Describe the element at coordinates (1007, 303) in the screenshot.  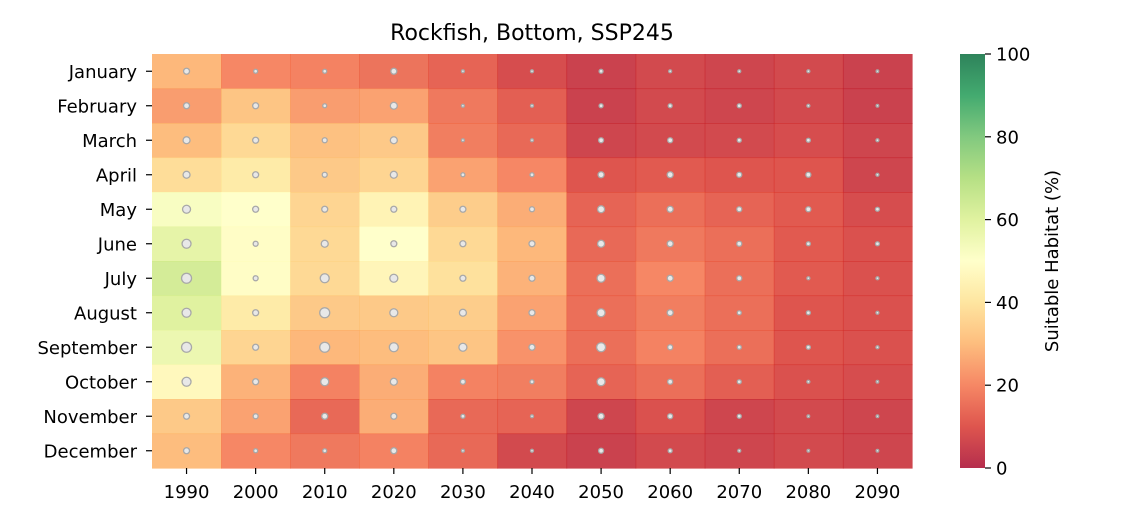
I see `colorbar-tick-label: 40` at that location.